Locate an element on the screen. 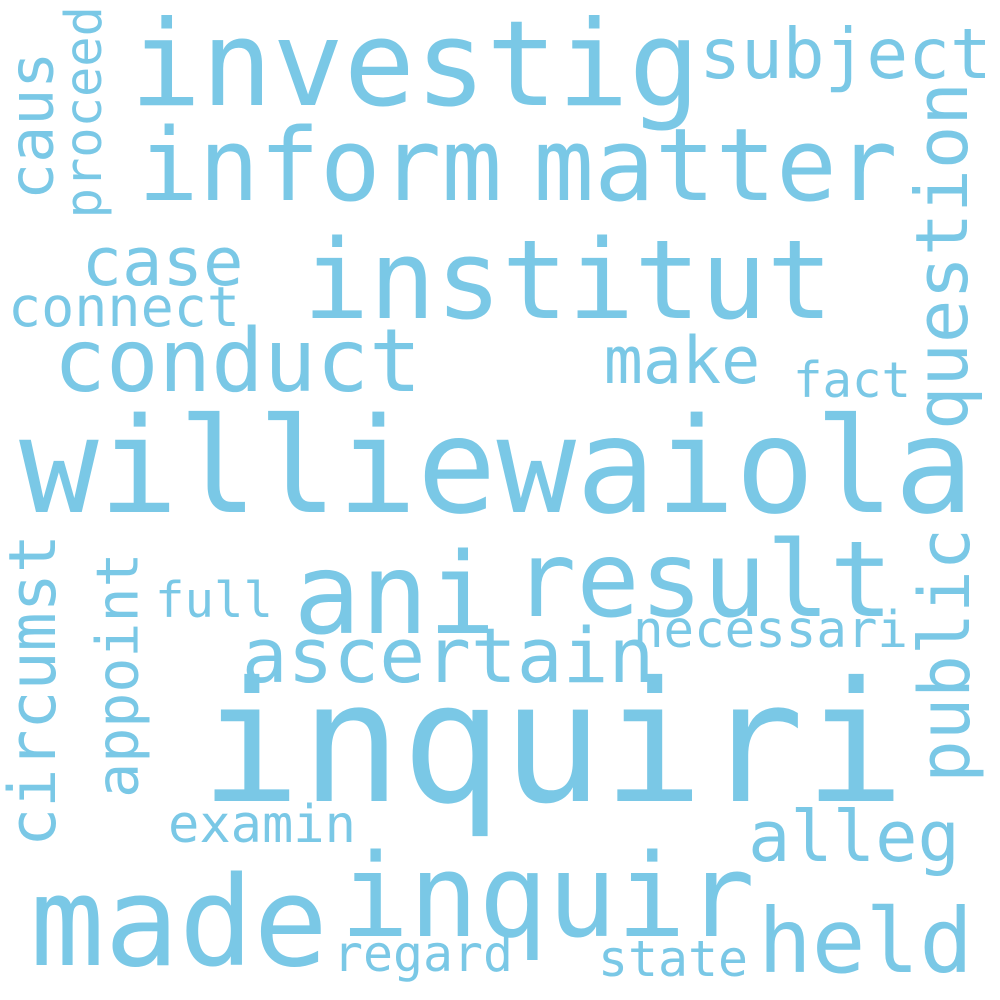  word-appoint: appoint is located at coordinates (117, 675).